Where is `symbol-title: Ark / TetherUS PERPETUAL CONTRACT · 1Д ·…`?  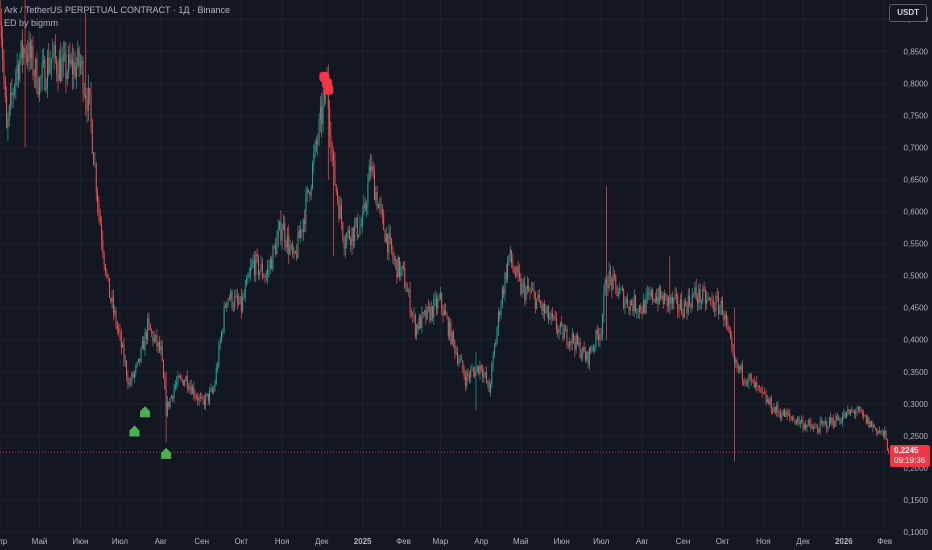
symbol-title: Ark / TetherUS PERPETUAL CONTRACT · 1Д ·… is located at coordinates (117, 10).